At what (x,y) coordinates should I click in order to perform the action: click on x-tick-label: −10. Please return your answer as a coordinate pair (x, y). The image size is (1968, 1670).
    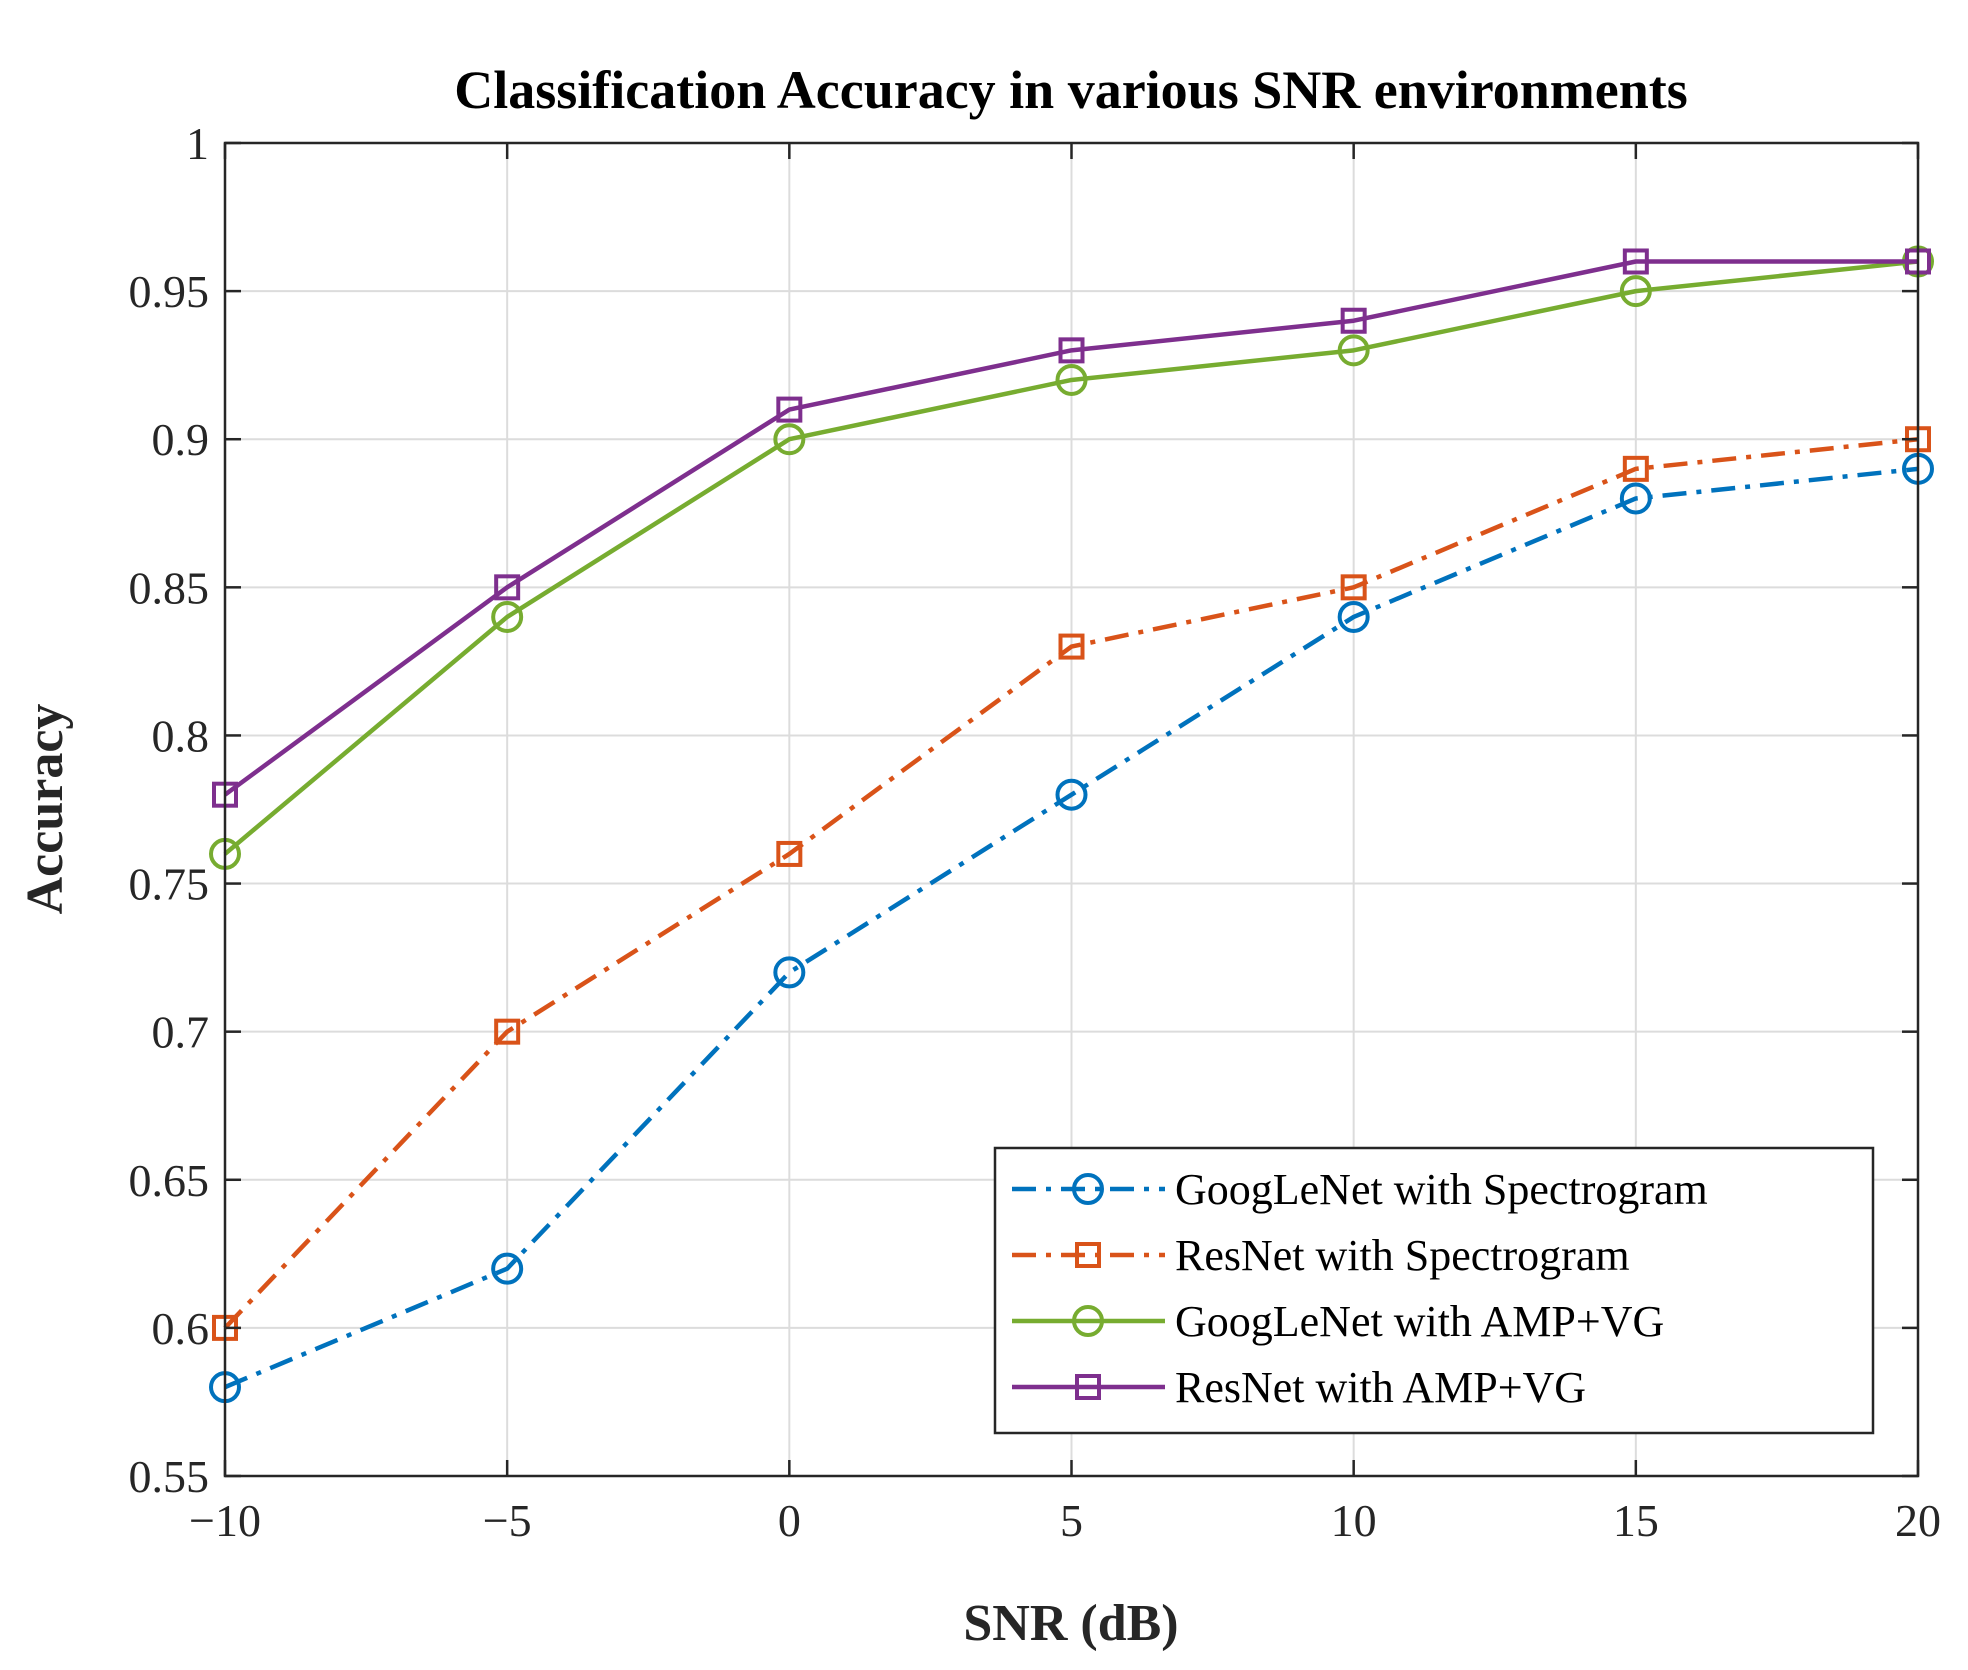
    Looking at the image, I should click on (225, 1520).